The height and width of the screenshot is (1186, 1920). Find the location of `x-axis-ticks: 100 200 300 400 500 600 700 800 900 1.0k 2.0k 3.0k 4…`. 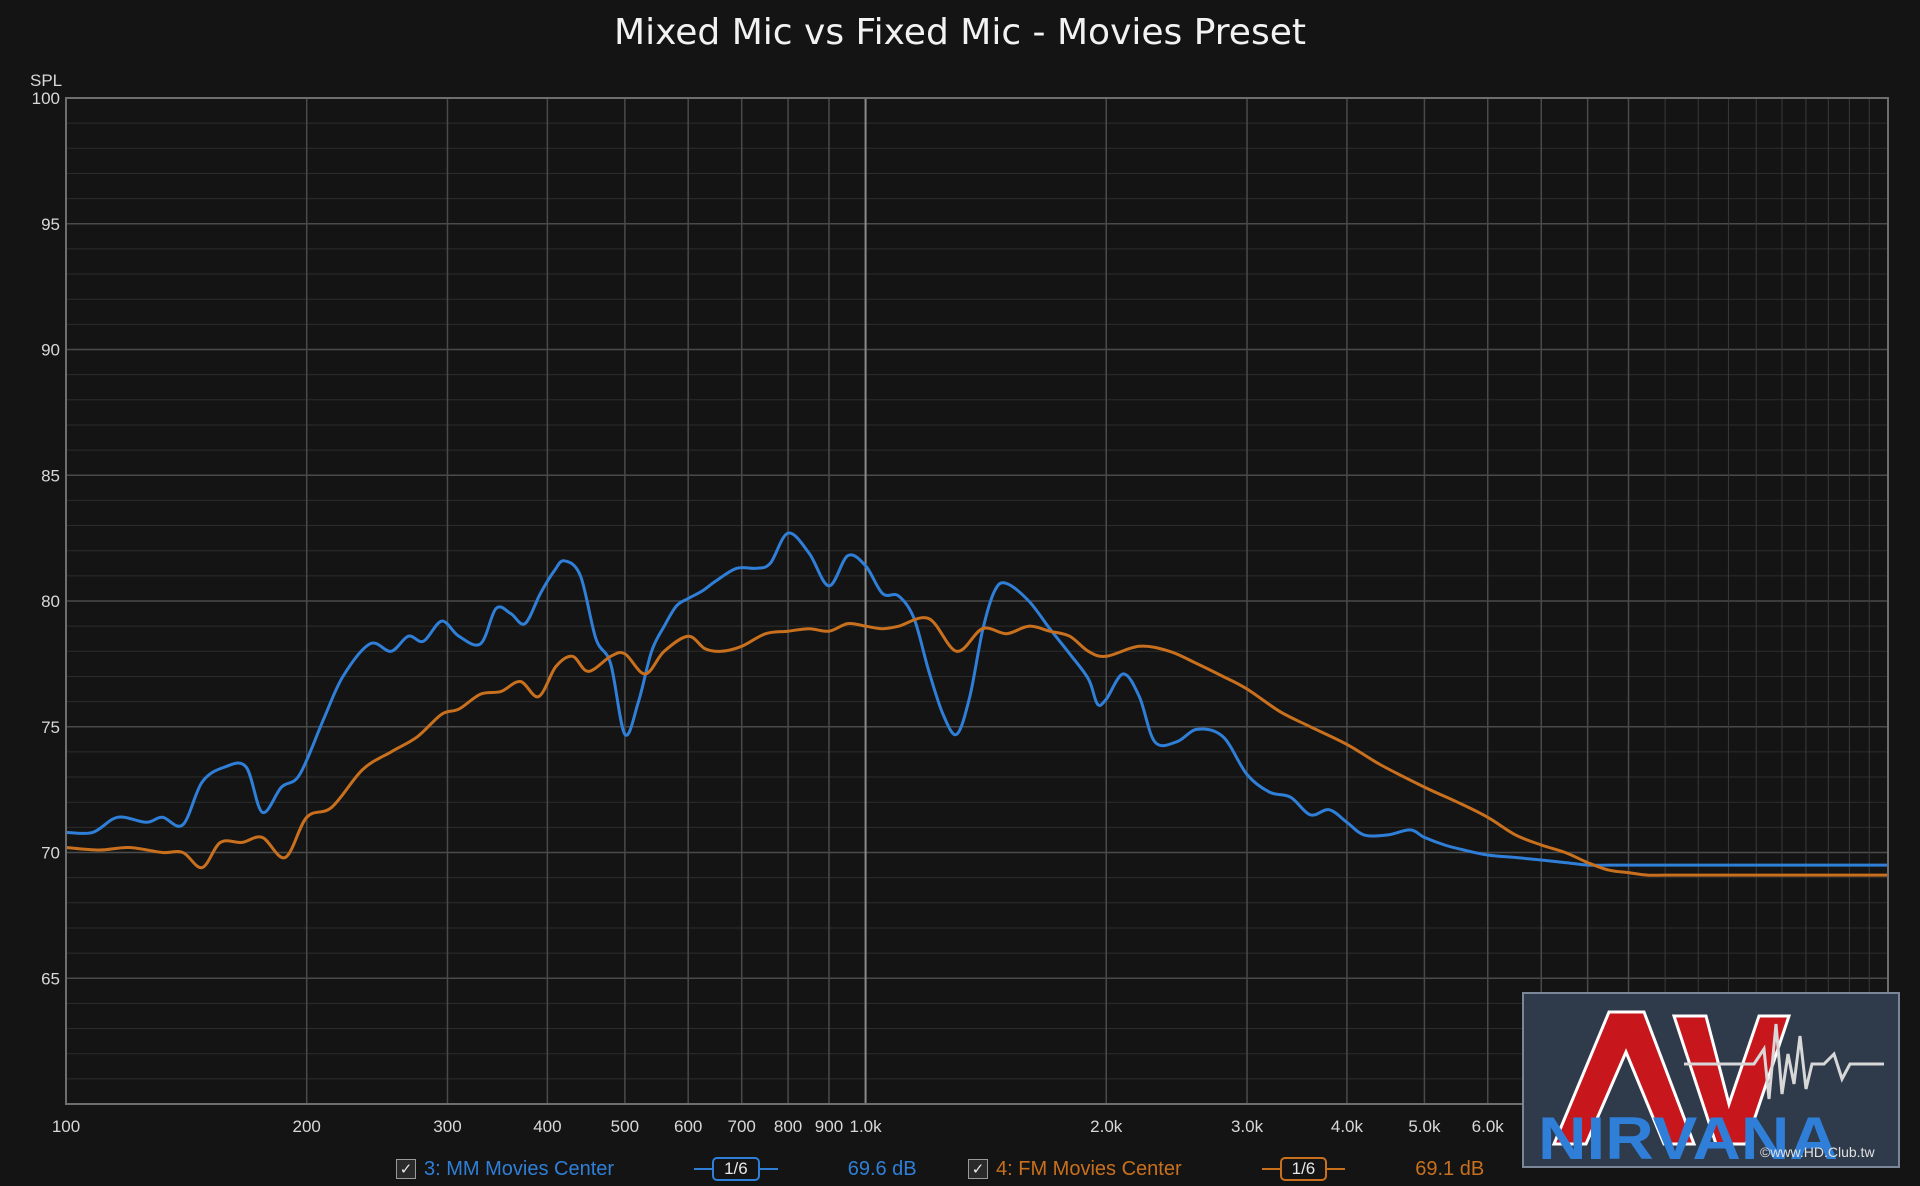

x-axis-ticks: 100 200 300 400 500 600 700 800 900 1.0k 2.0k 3.0k 4… is located at coordinates (853, 1126).